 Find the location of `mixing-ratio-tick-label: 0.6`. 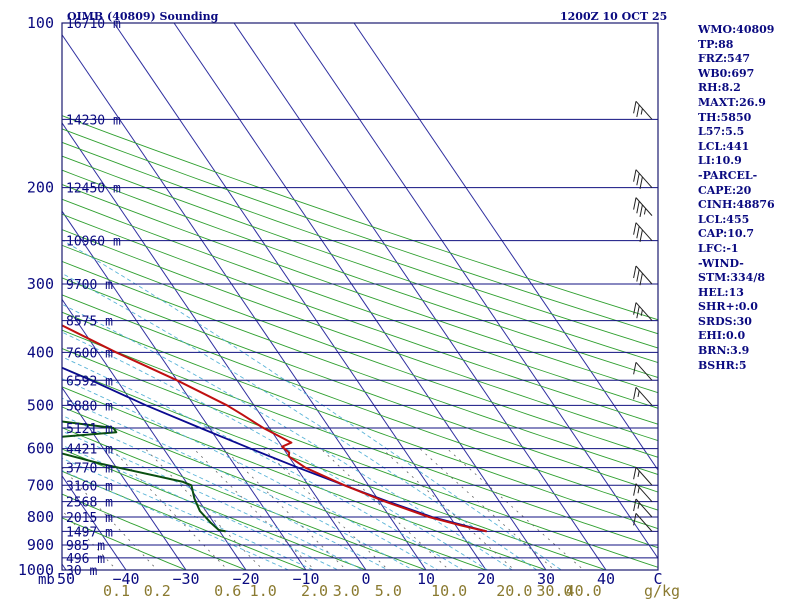

mixing-ratio-tick-label: 0.6 is located at coordinates (227, 591).